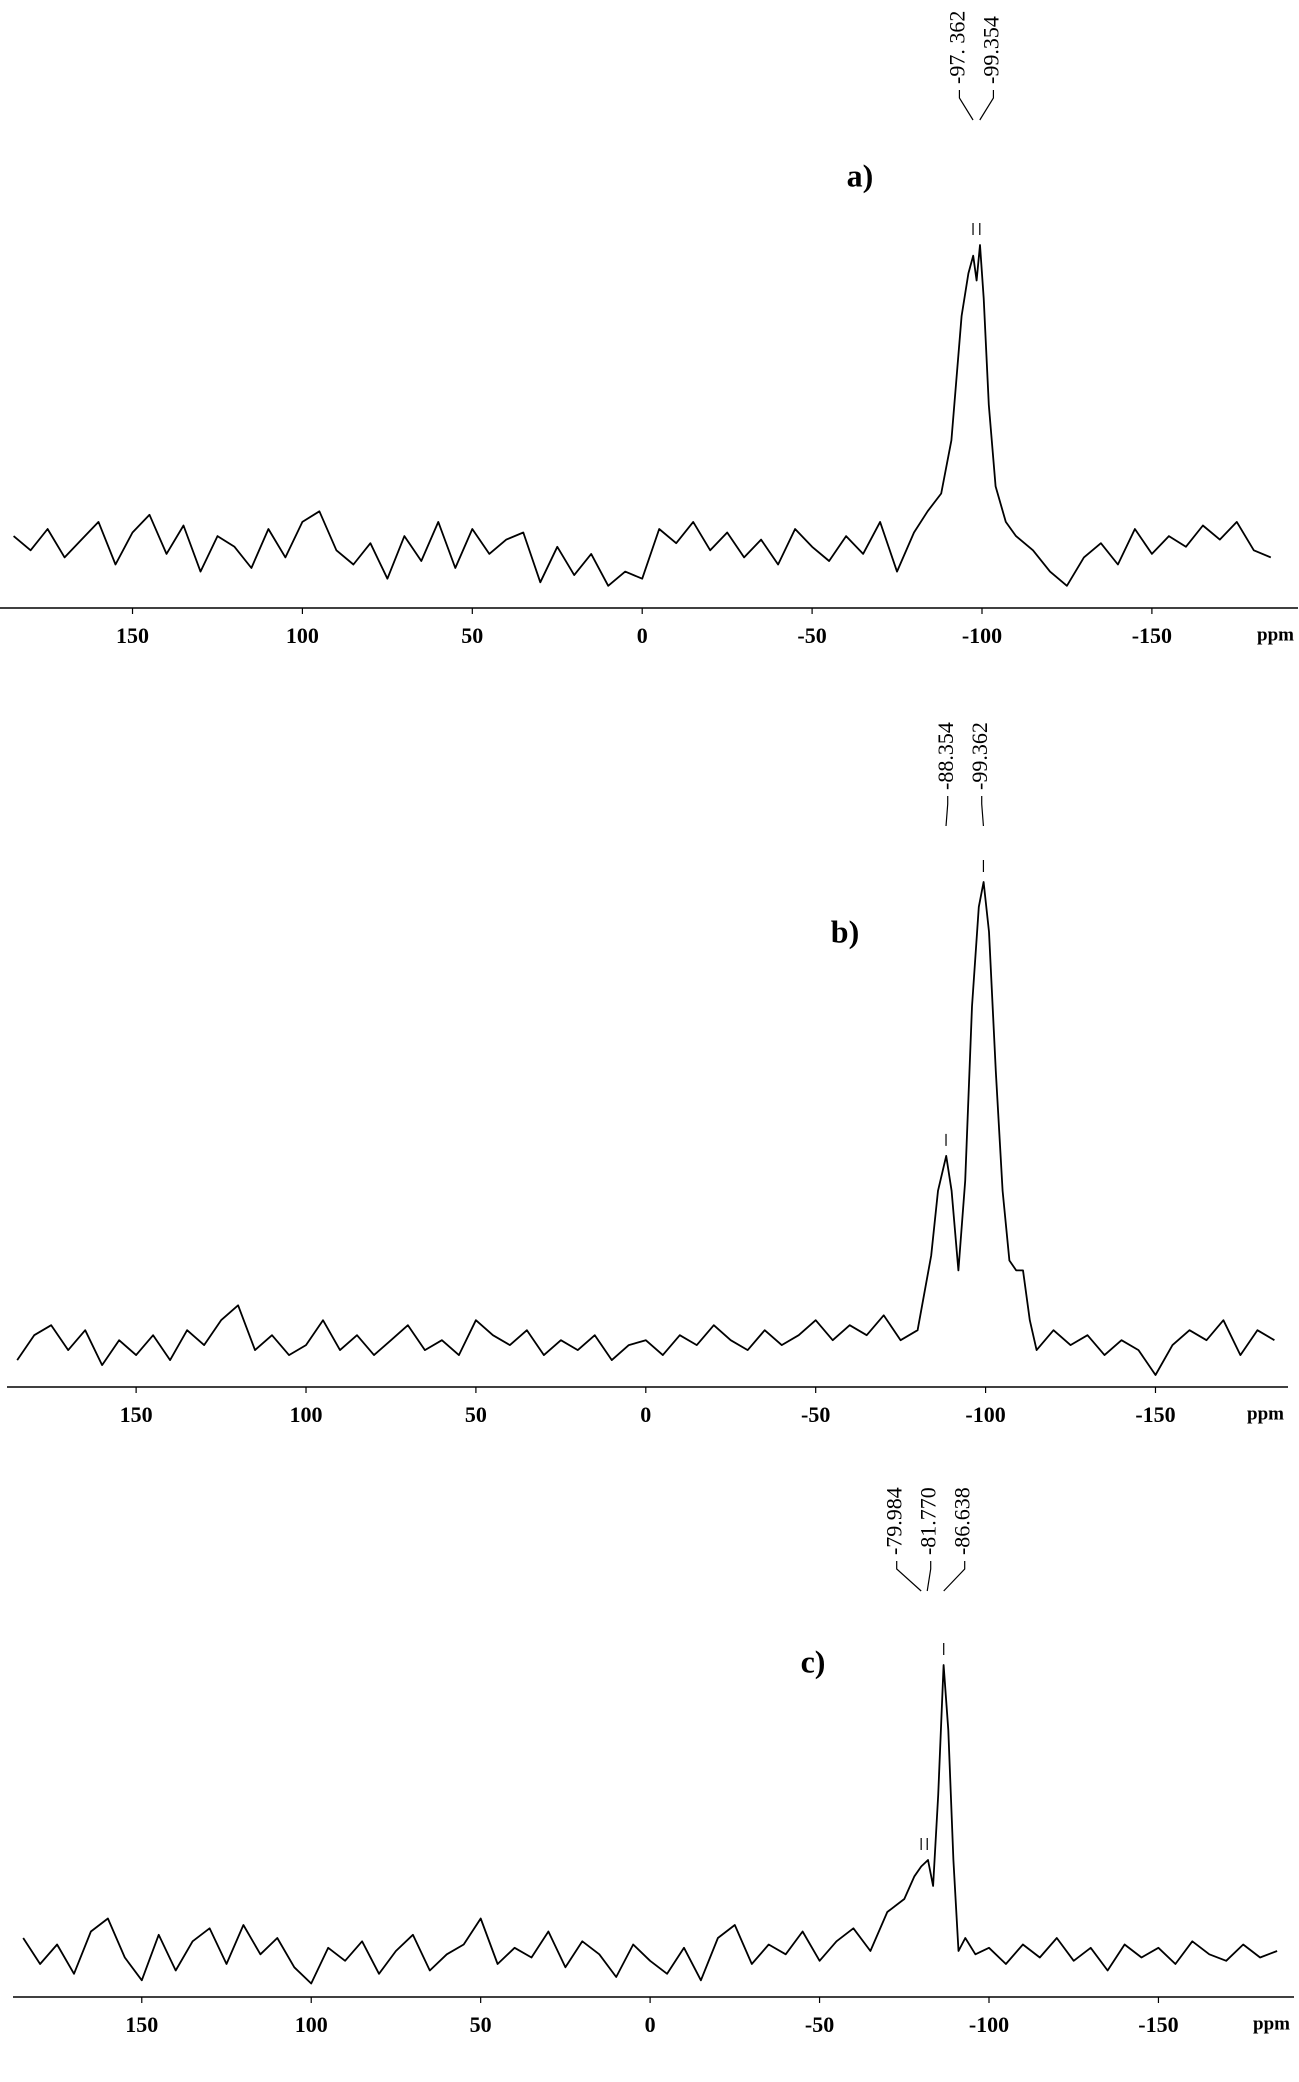 This screenshot has height=2082, width=1299. Describe the element at coordinates (979, 756) in the screenshot. I see `peak-label: -99.362` at that location.